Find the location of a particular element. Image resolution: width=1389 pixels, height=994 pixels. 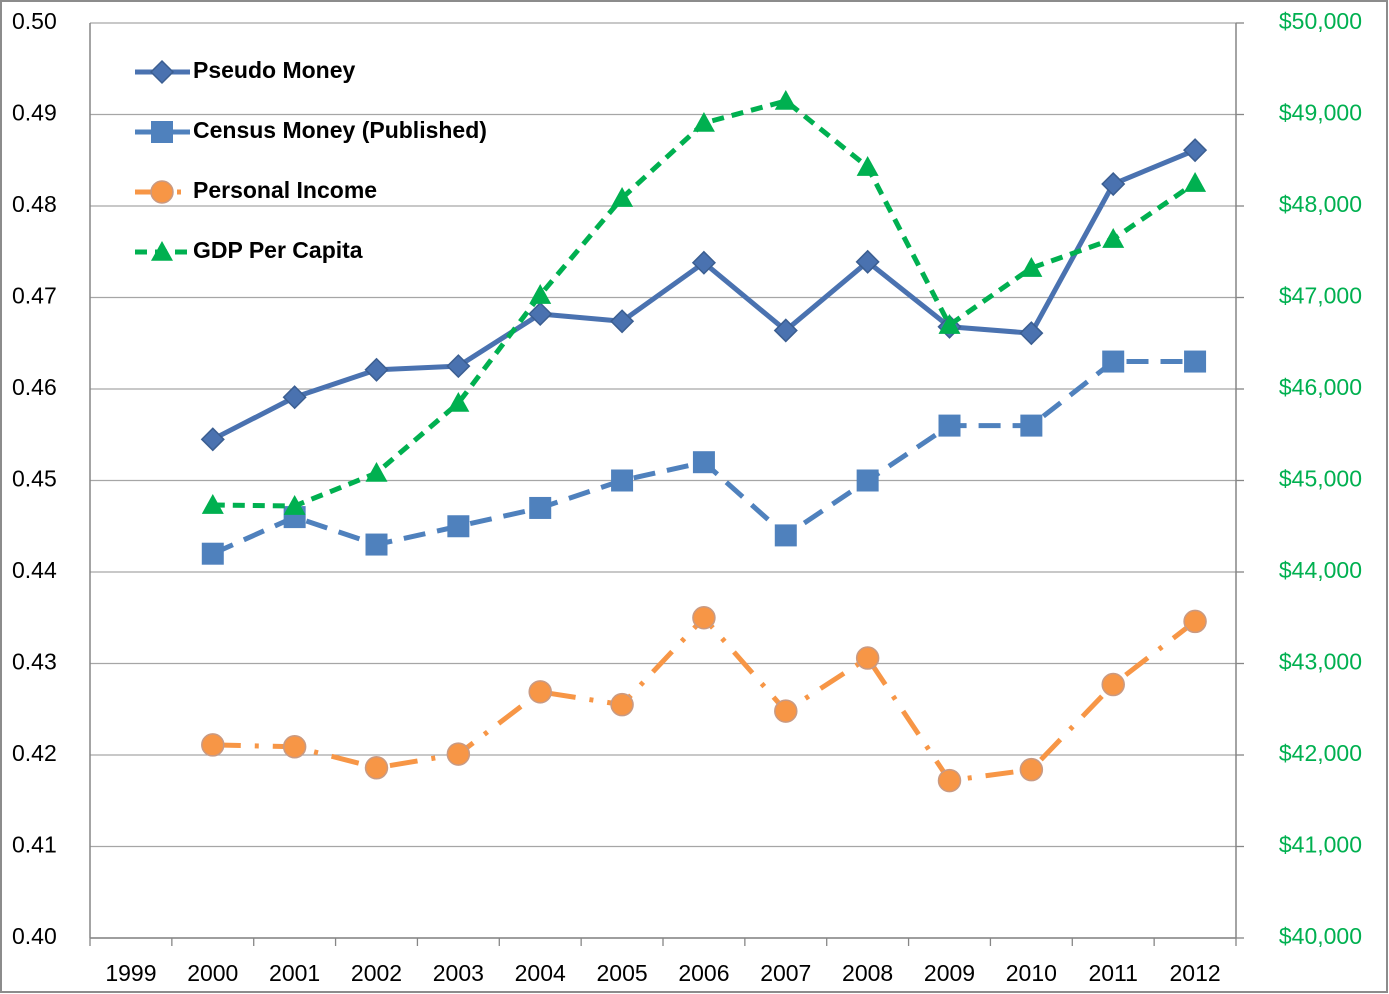

y2-tick-label: $49,000 is located at coordinates (1320, 113).